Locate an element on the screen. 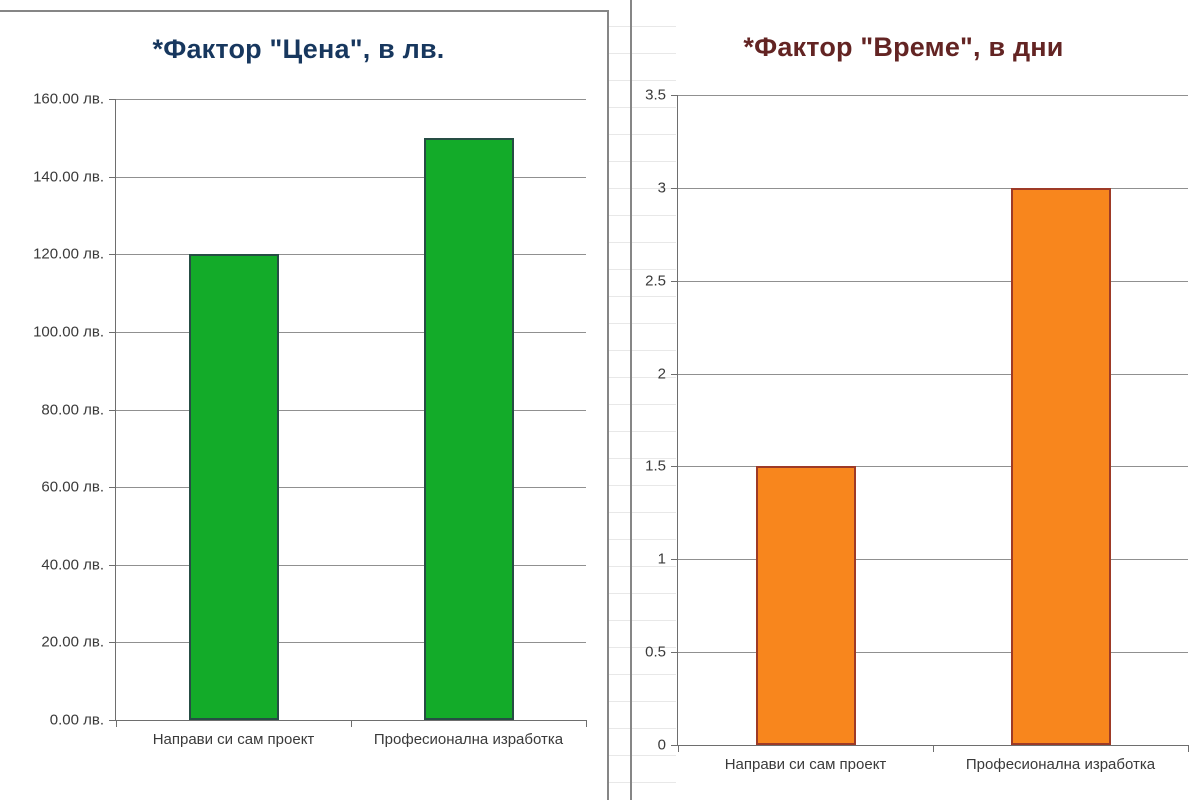 This screenshot has height=800, width=1200. y-axis-label: 60.00 лв. is located at coordinates (72, 487).